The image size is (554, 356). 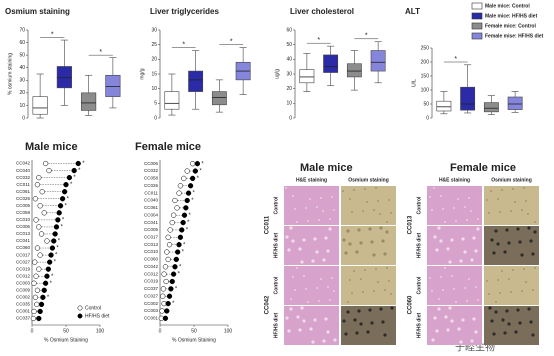 What do you see at coordinates (23, 177) in the screenshot?
I see `category-label: CC032` at bounding box center [23, 177].